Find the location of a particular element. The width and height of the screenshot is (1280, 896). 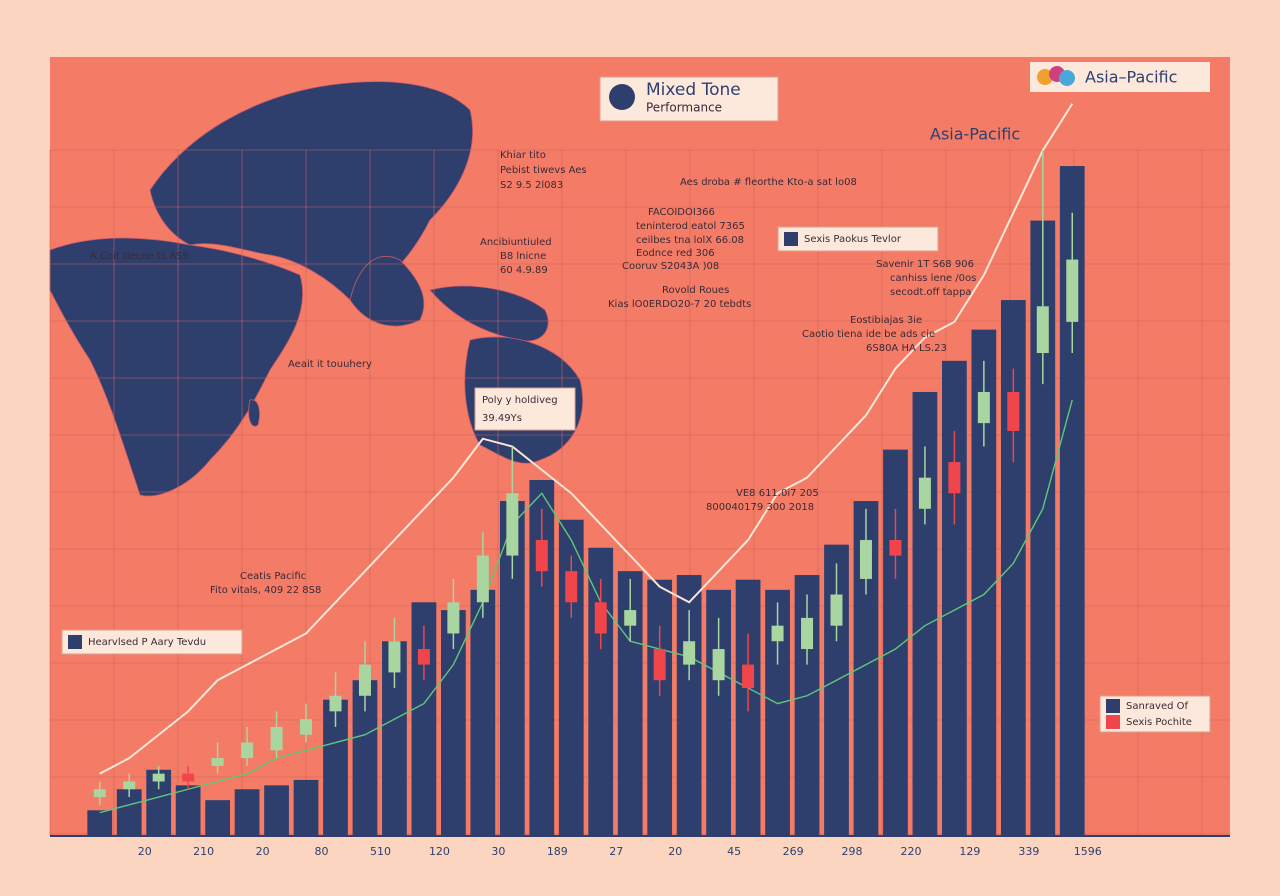

annotation: Savenir 1T S68 906 is located at coordinates (925, 264).